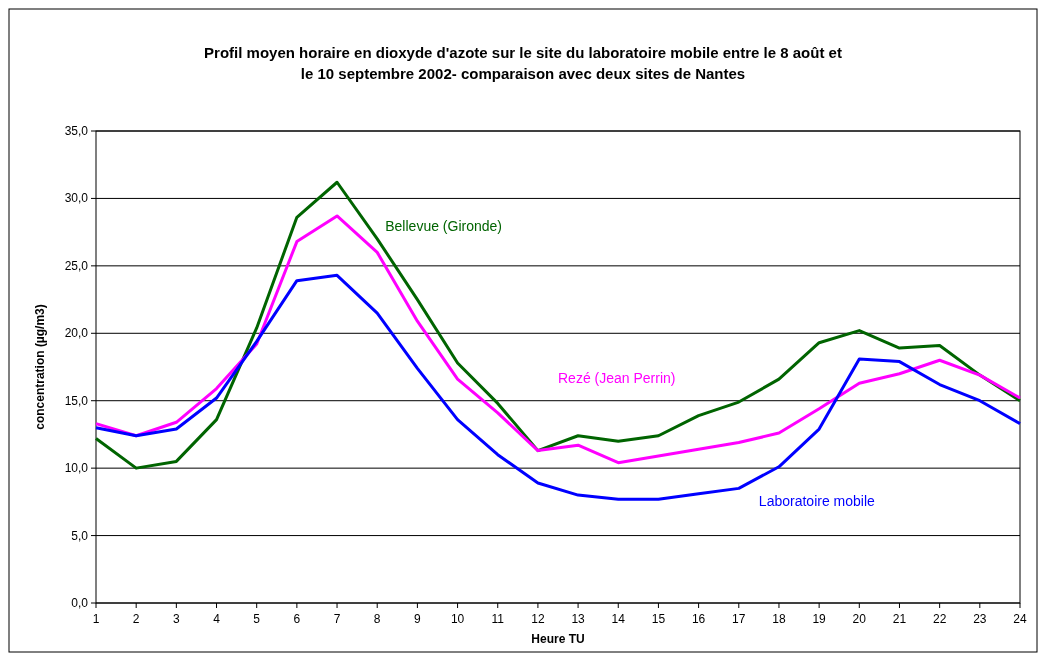  Describe the element at coordinates (76, 468) in the screenshot. I see `y-tick-label: 10,0` at that location.